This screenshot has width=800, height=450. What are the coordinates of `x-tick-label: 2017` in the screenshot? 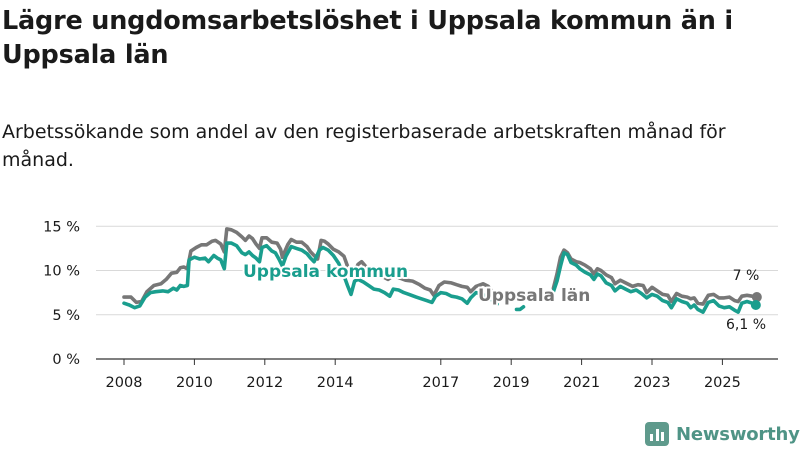 It's located at (440, 383).